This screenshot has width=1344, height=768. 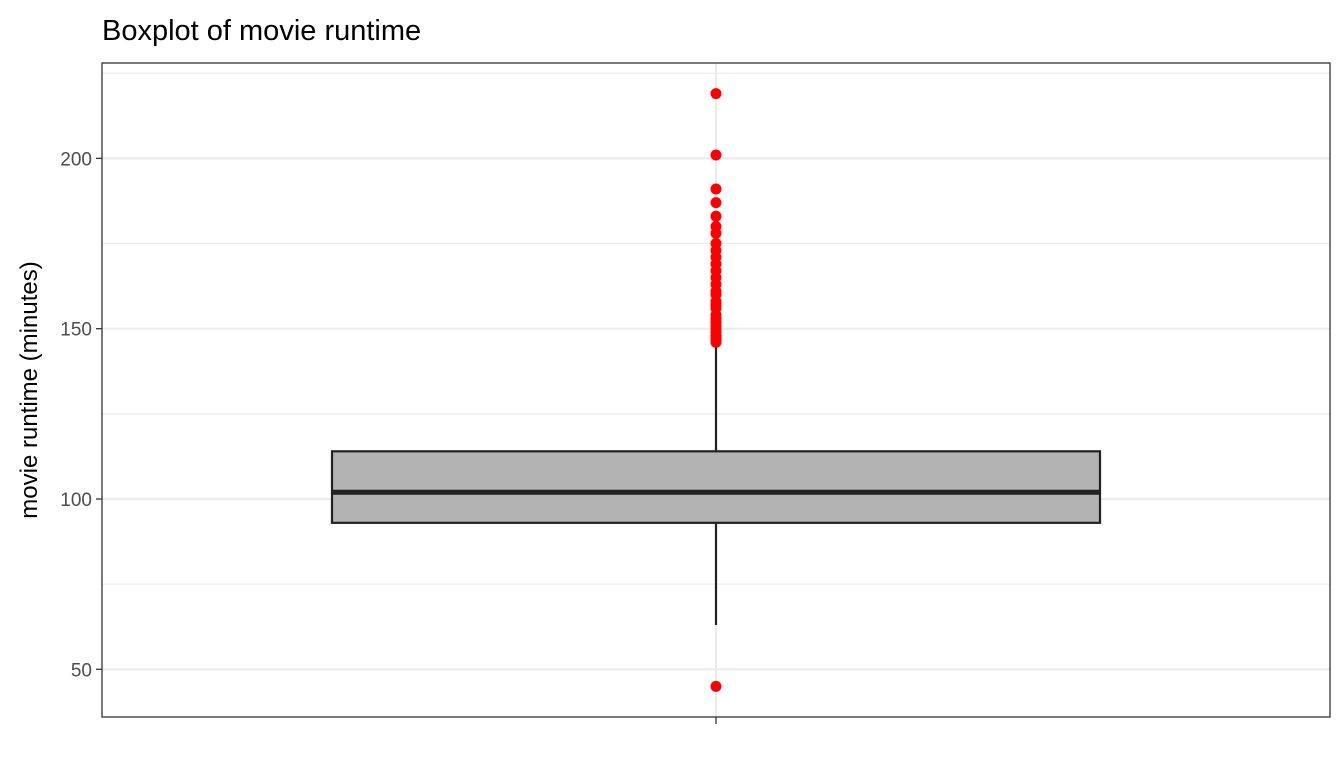 What do you see at coordinates (29, 389) in the screenshot?
I see `y-axis-label: movie runtime (minutes)` at bounding box center [29, 389].